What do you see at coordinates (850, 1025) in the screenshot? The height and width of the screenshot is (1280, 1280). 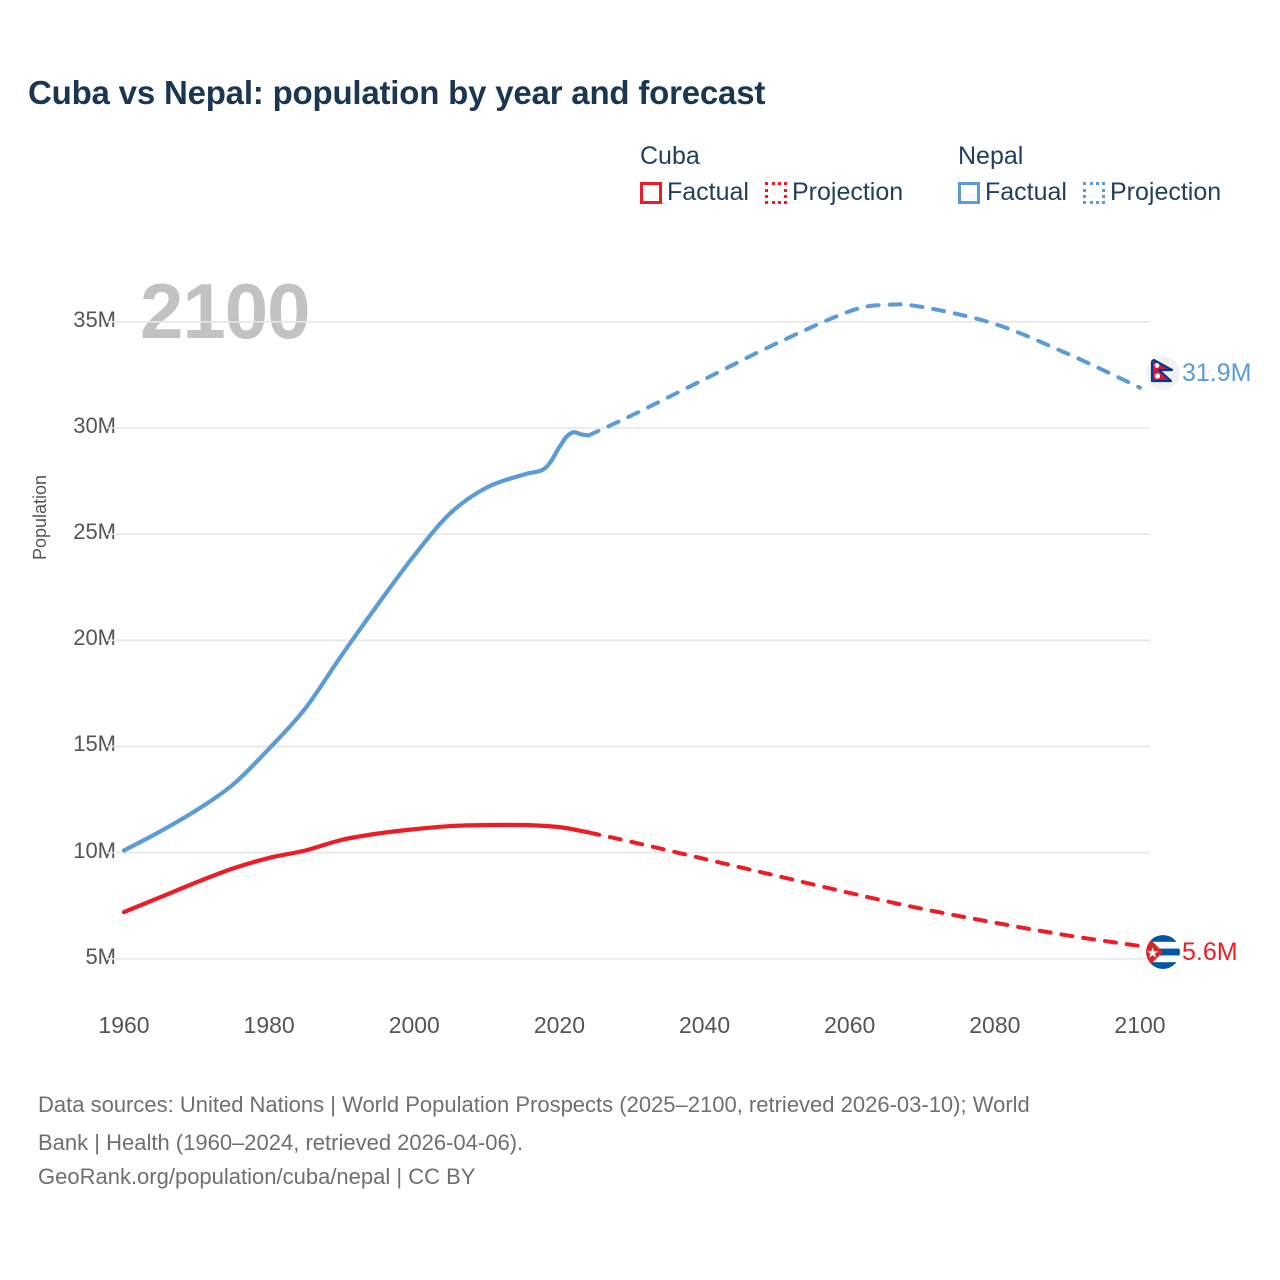 I see `x-tick-label: 2060` at bounding box center [850, 1025].